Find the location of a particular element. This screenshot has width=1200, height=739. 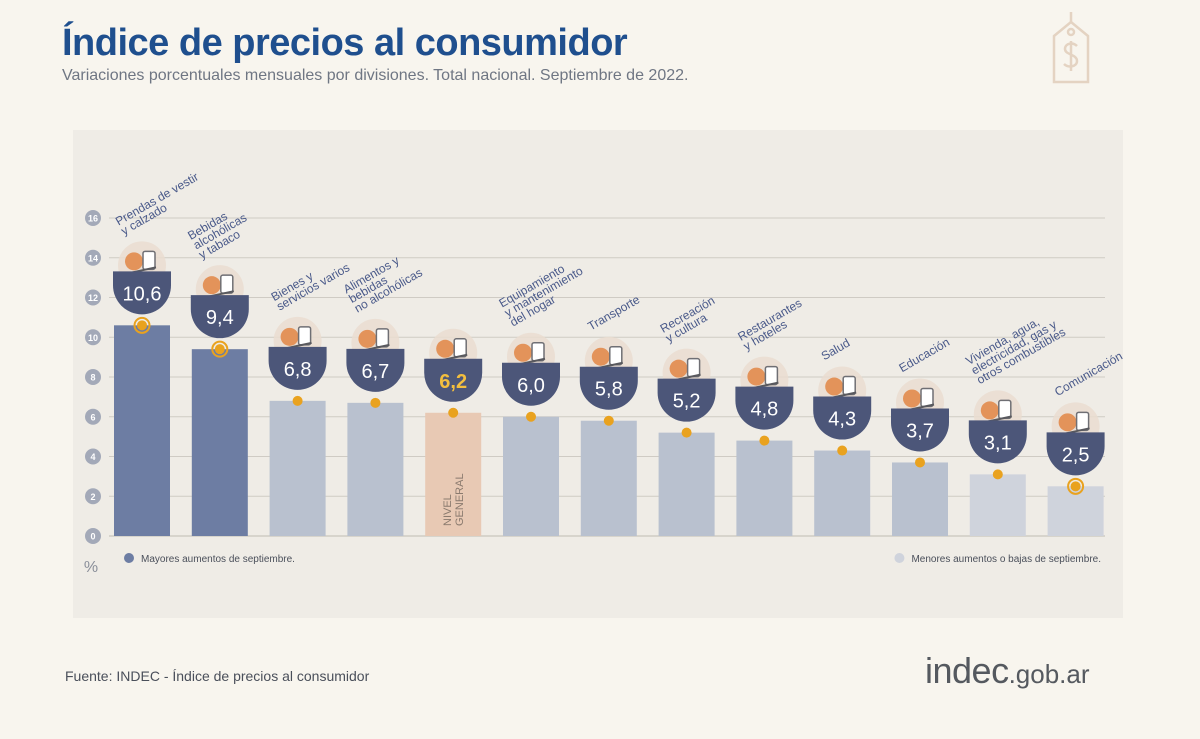

logo-text: indec is located at coordinates (967, 670).